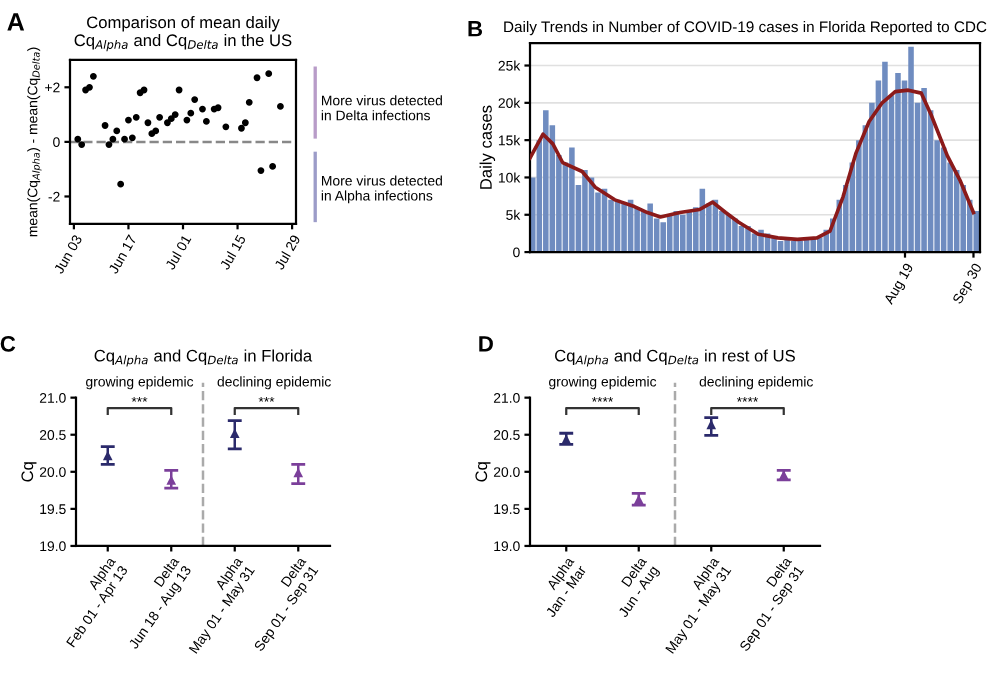 The height and width of the screenshot is (674, 1000). I want to click on text: C, so click(8, 343).